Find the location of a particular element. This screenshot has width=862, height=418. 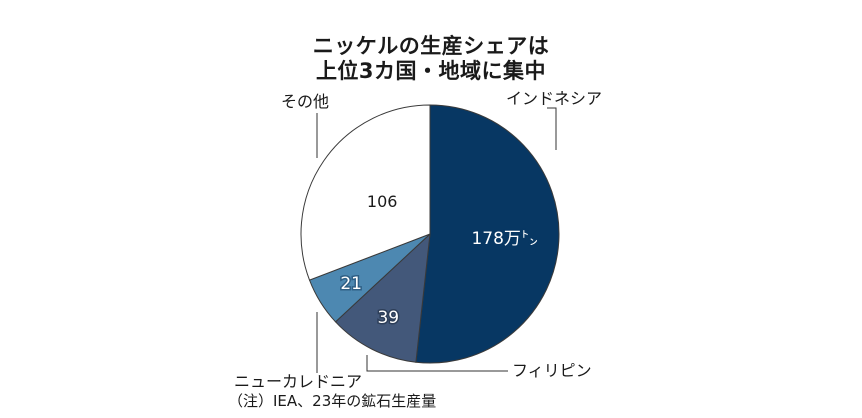

slice-category-label: ニューカレドニア is located at coordinates (298, 381).